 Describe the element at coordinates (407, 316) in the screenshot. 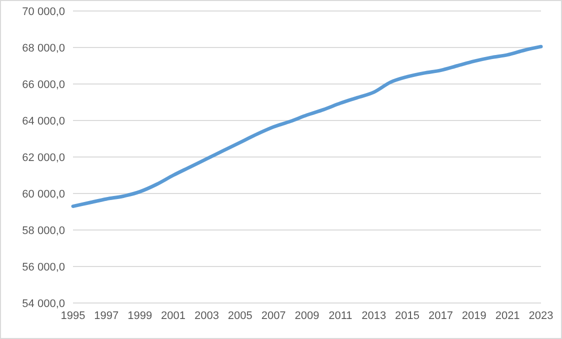

I see `x-tick-label: 2015` at that location.